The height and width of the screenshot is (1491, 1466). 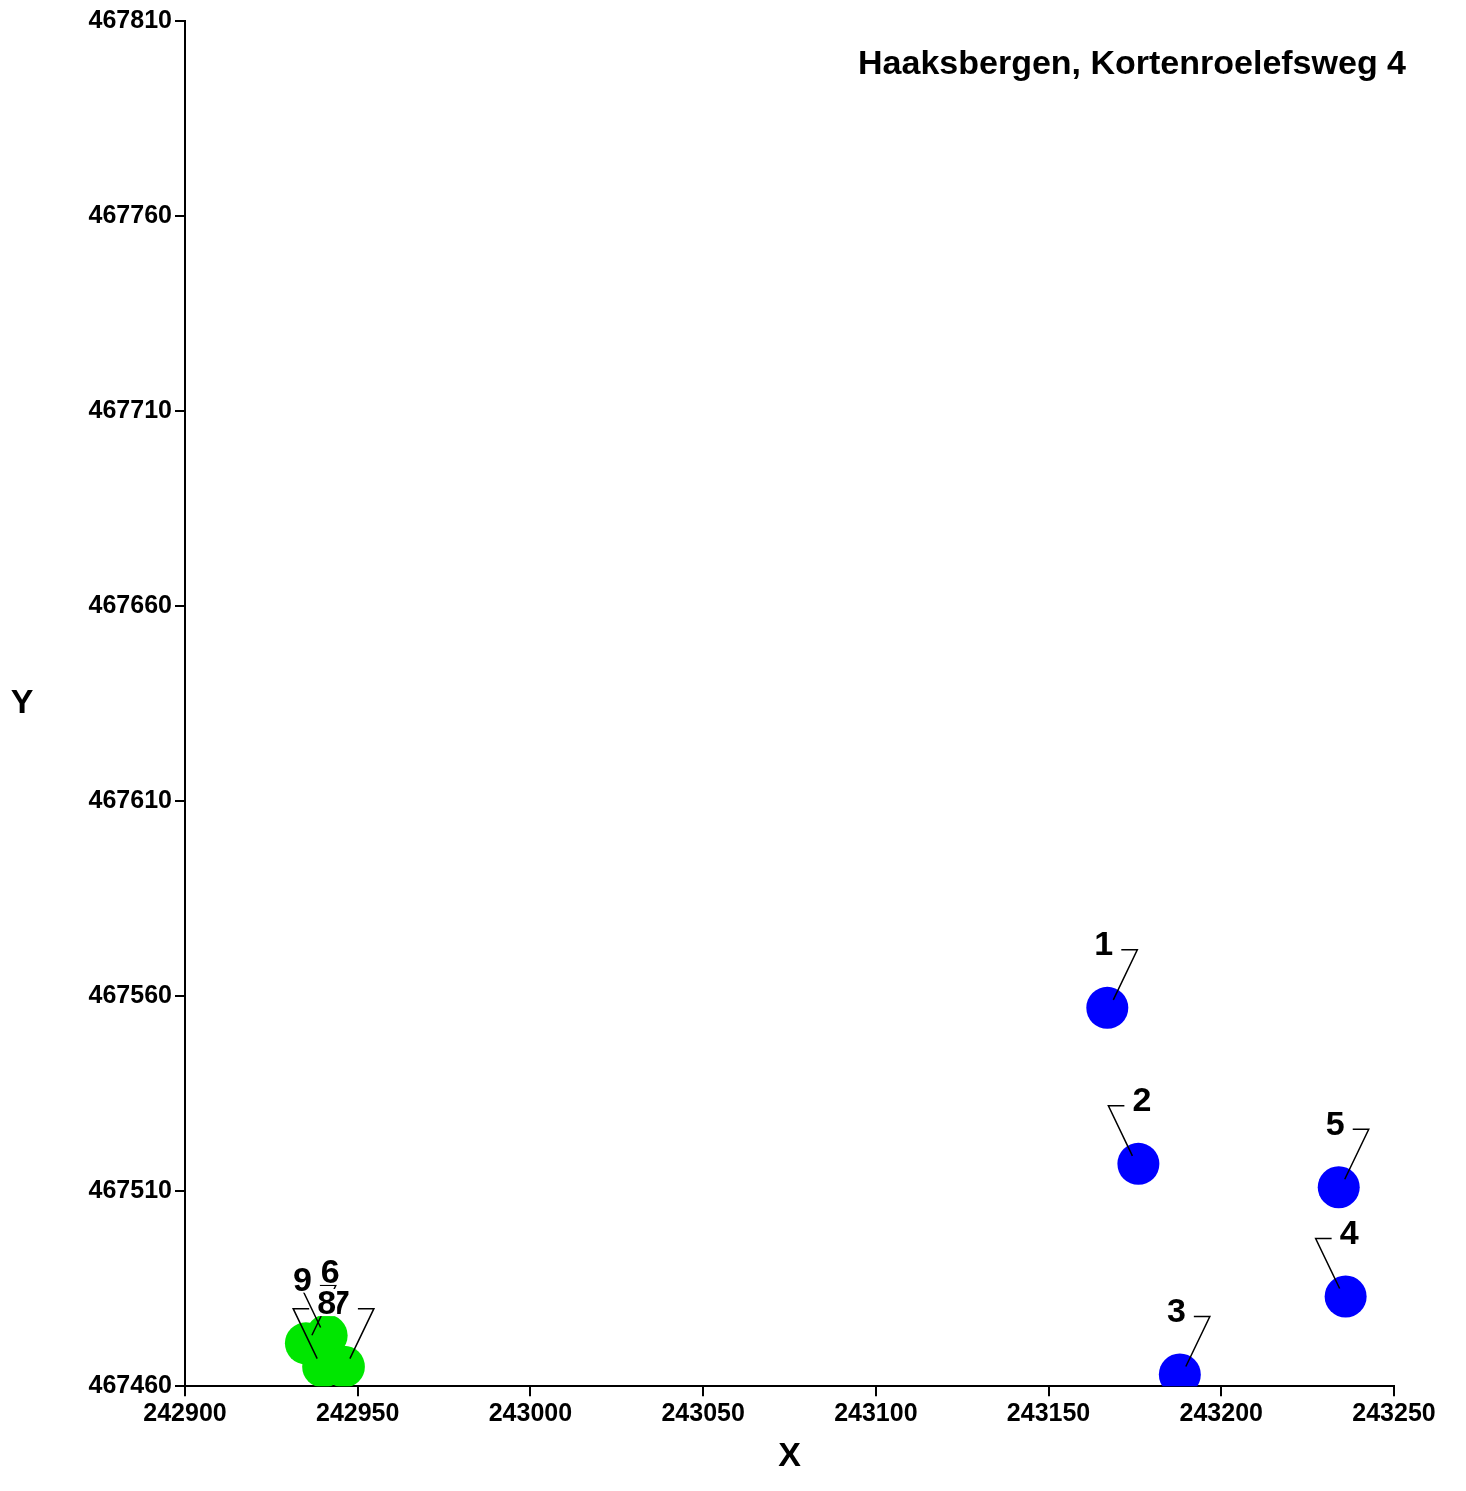 I want to click on text: Haaksbergen, Kortenroelefsweg 4, so click(x=1132, y=62).